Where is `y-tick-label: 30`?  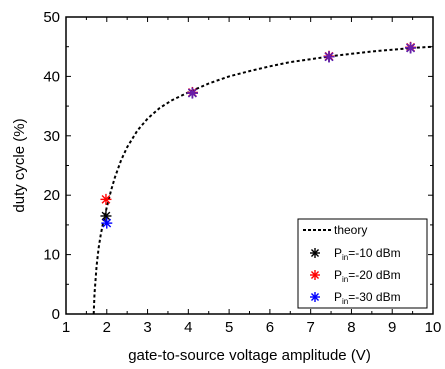
y-tick-label: 30 is located at coordinates (51, 136).